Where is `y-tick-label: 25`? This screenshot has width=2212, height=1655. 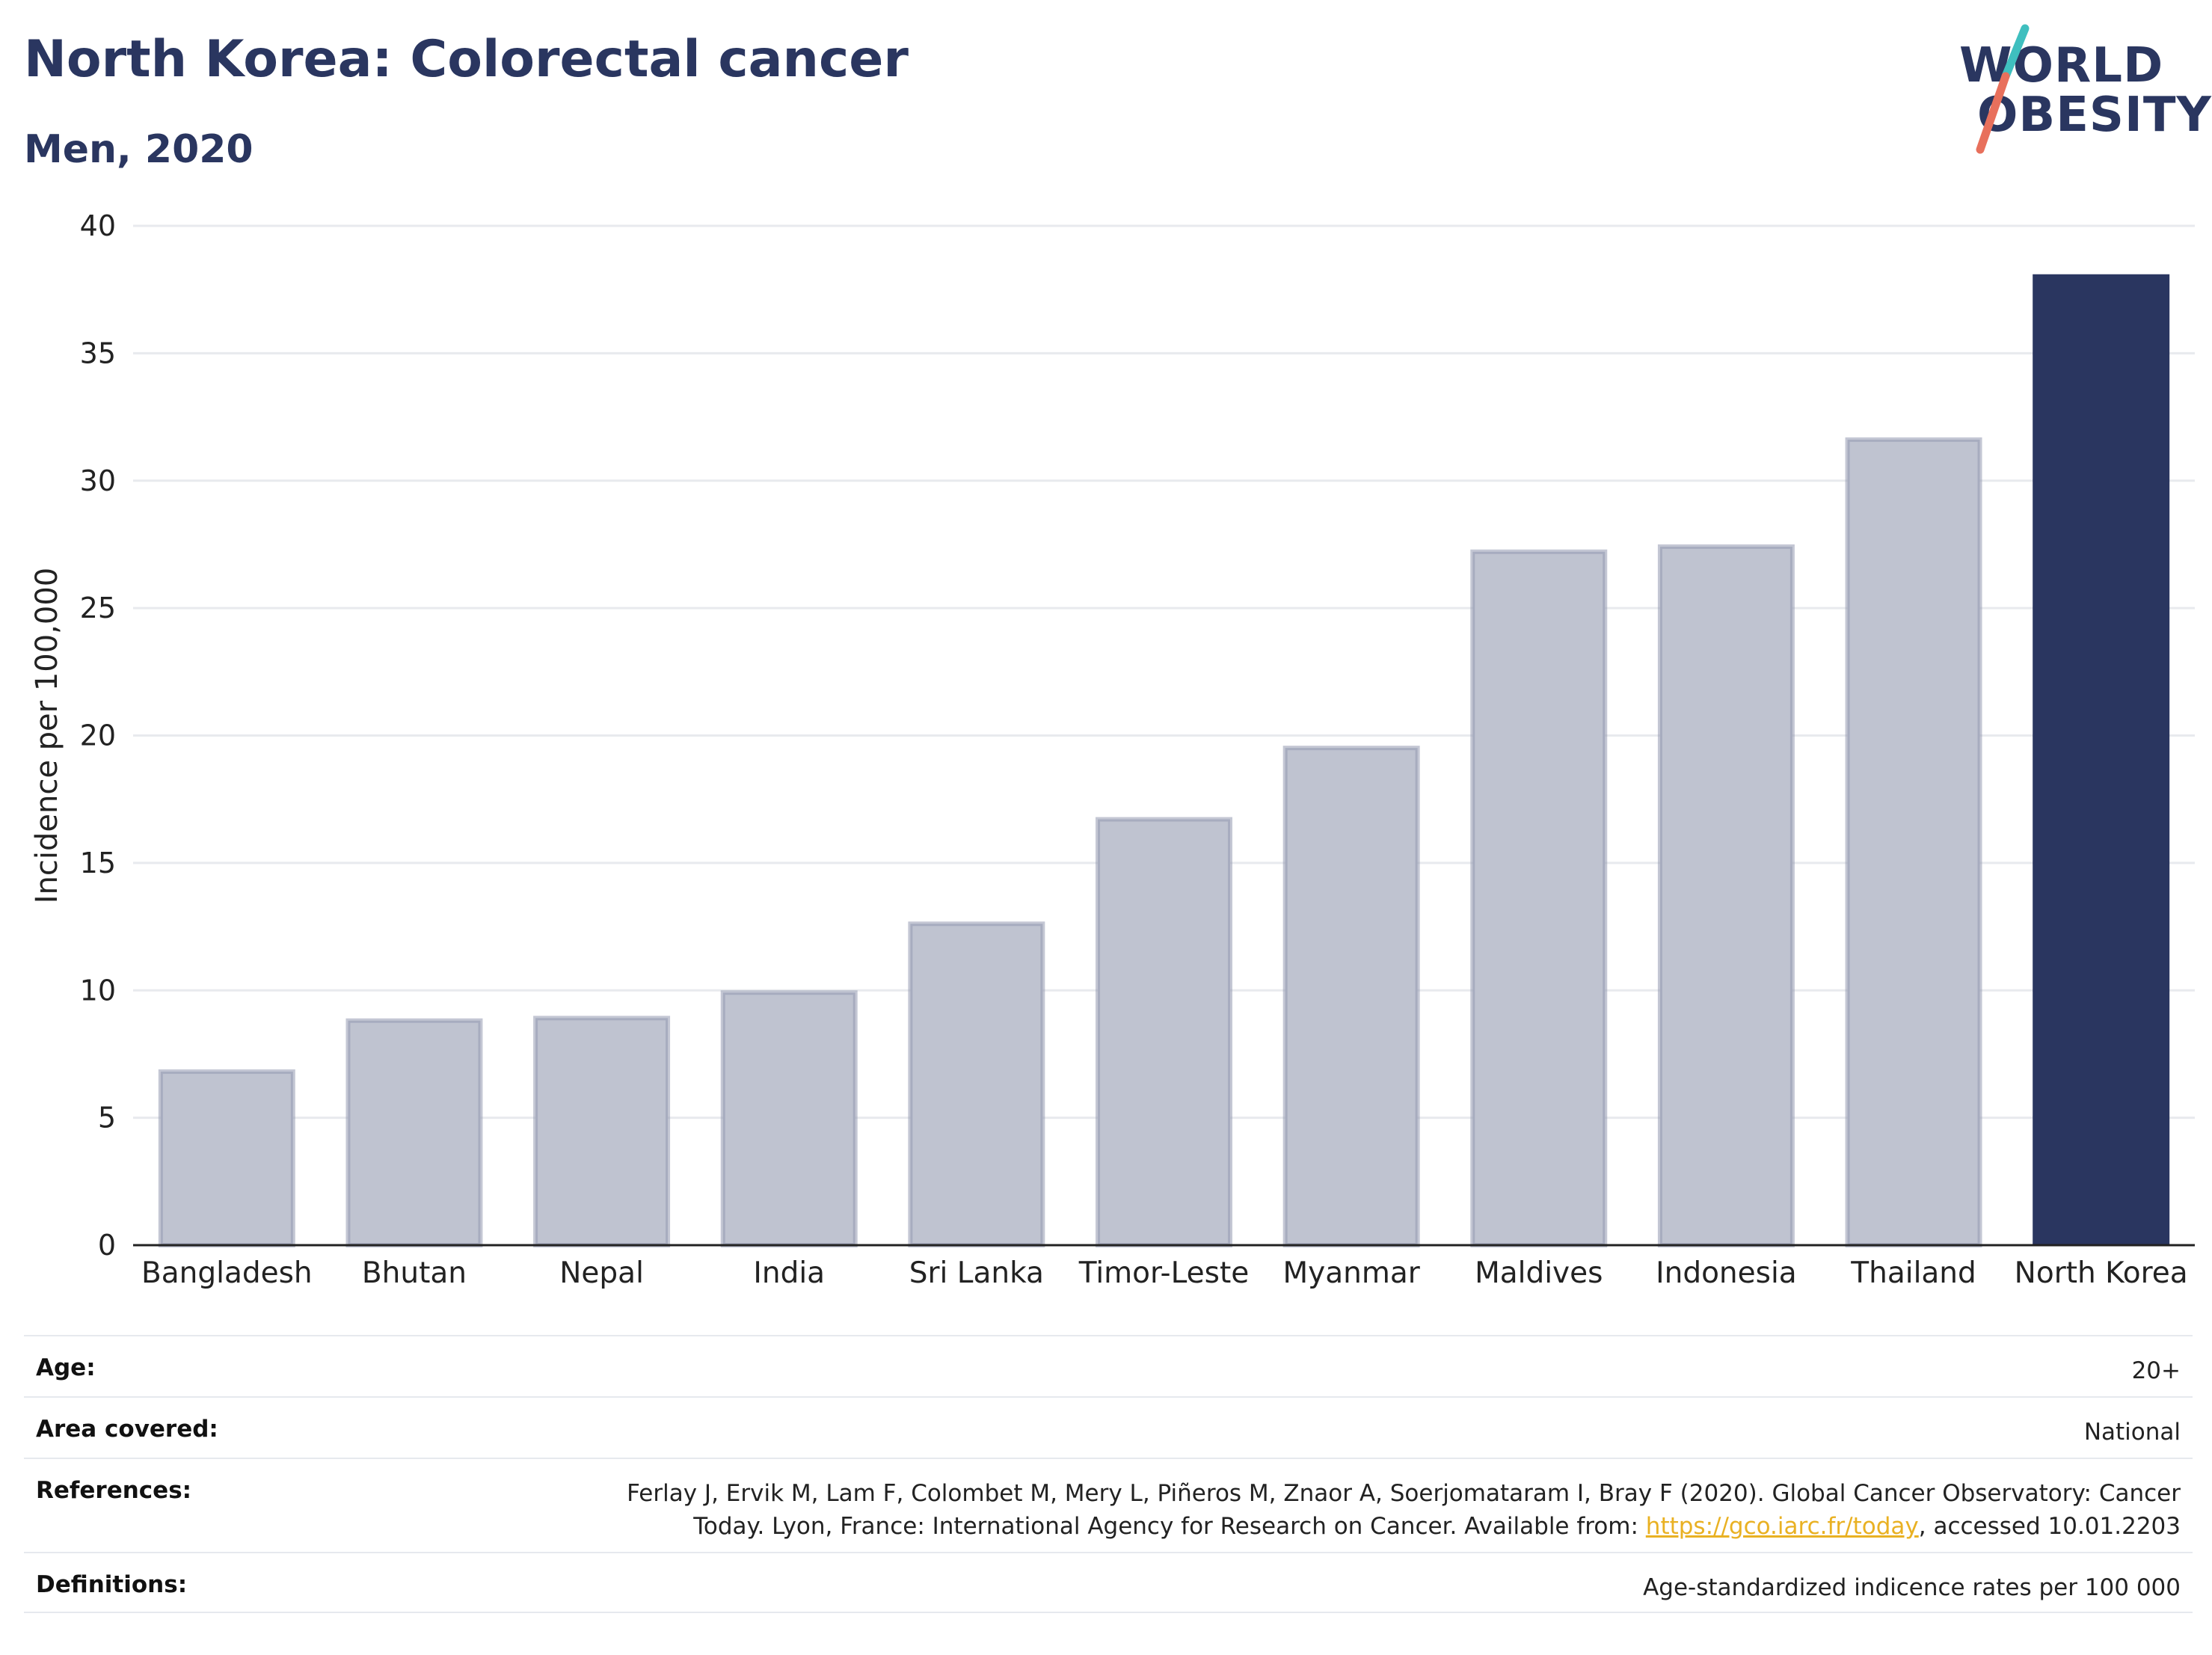
y-tick-label: 25 is located at coordinates (98, 608).